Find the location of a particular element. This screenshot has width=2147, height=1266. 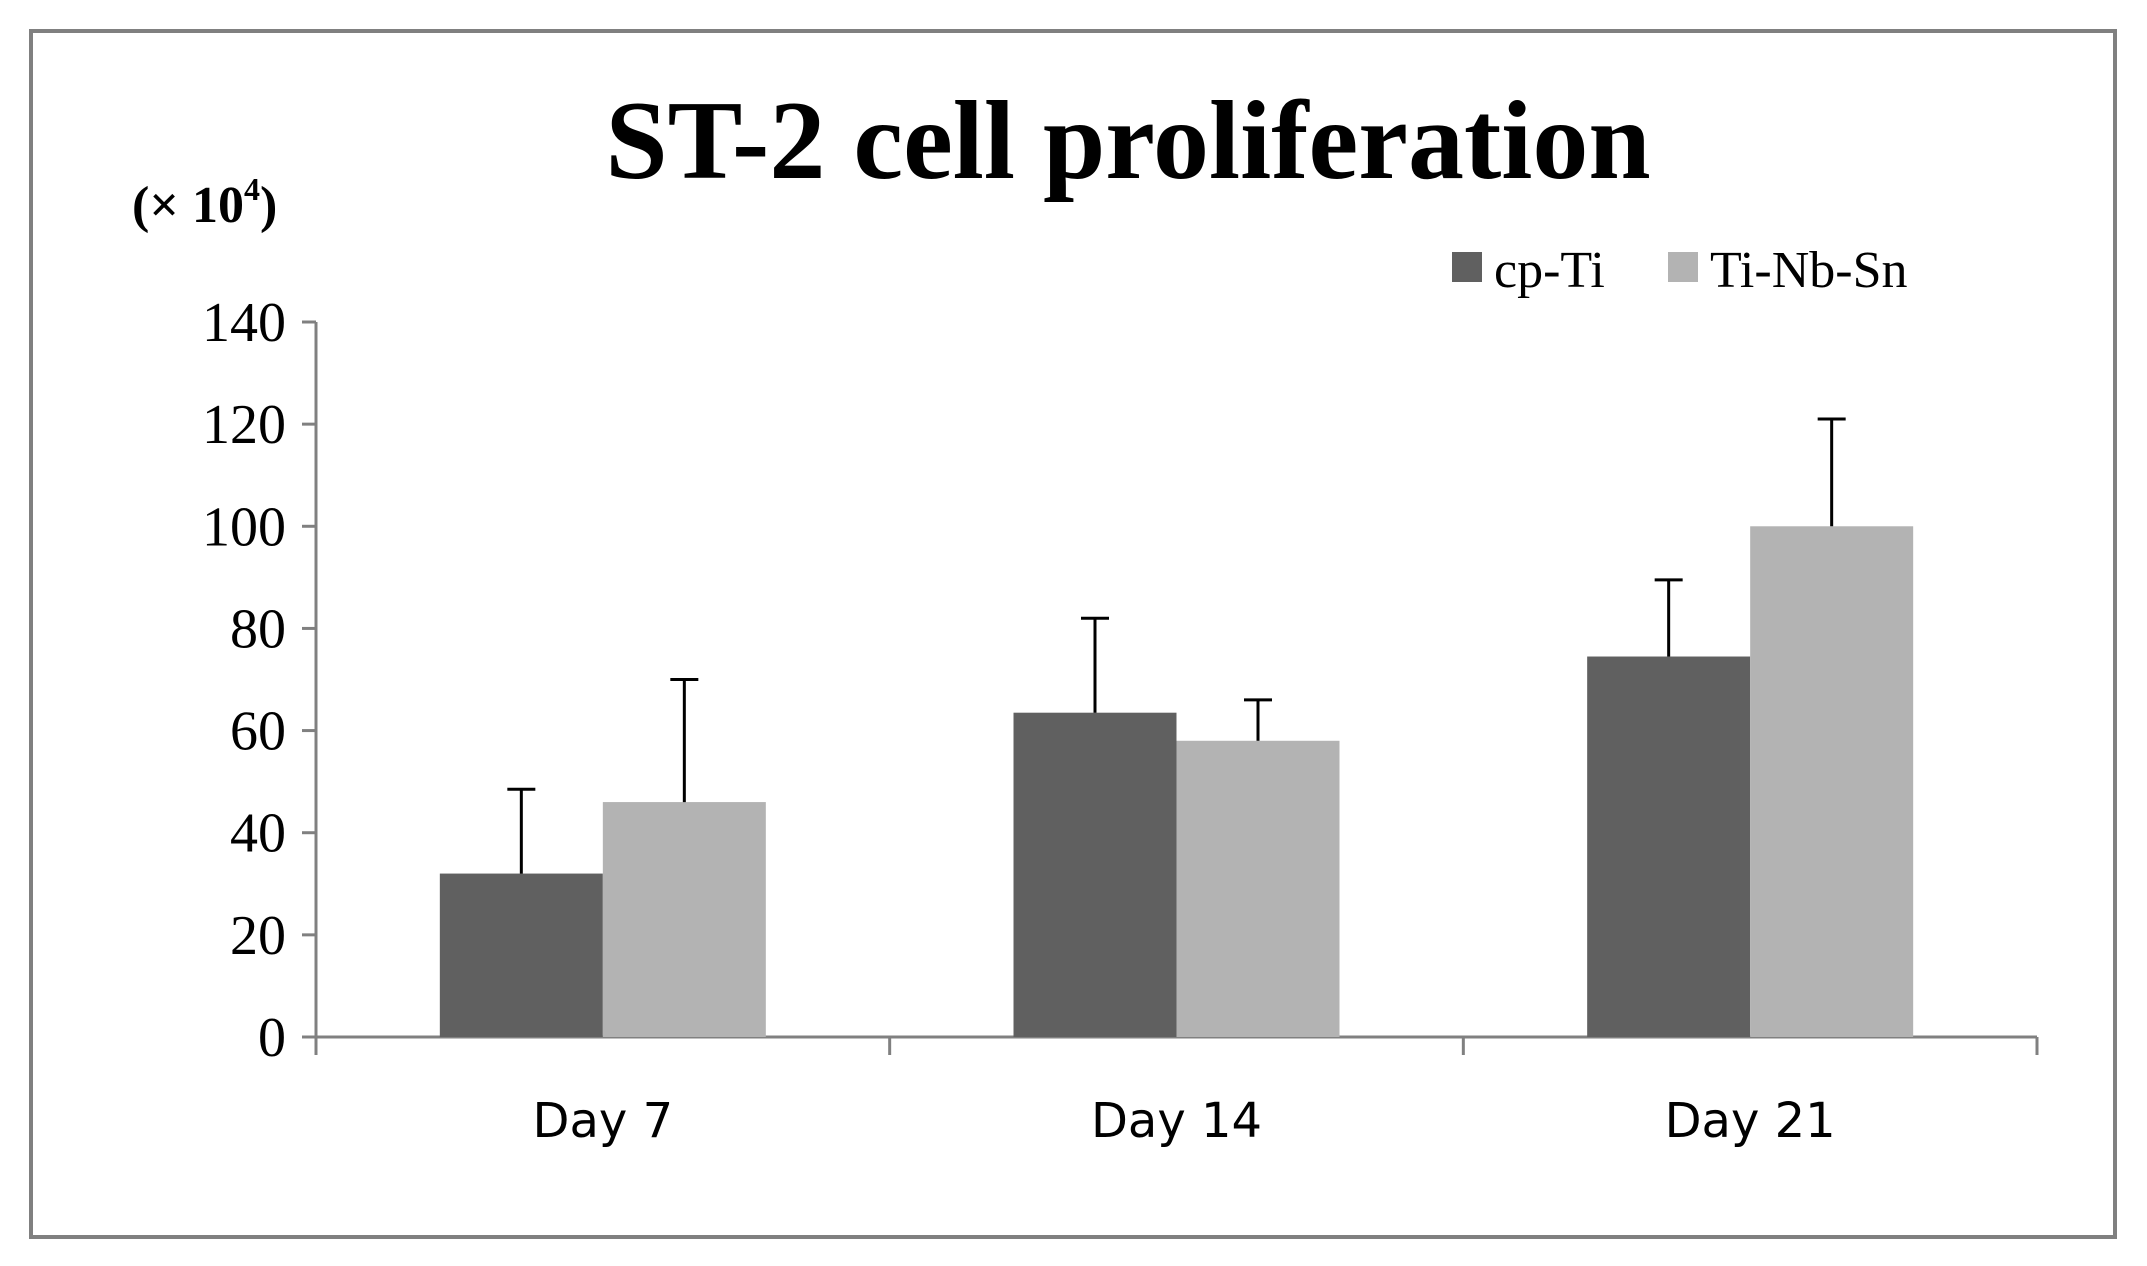

y-unit-prefix: (× 10 is located at coordinates (188, 205).